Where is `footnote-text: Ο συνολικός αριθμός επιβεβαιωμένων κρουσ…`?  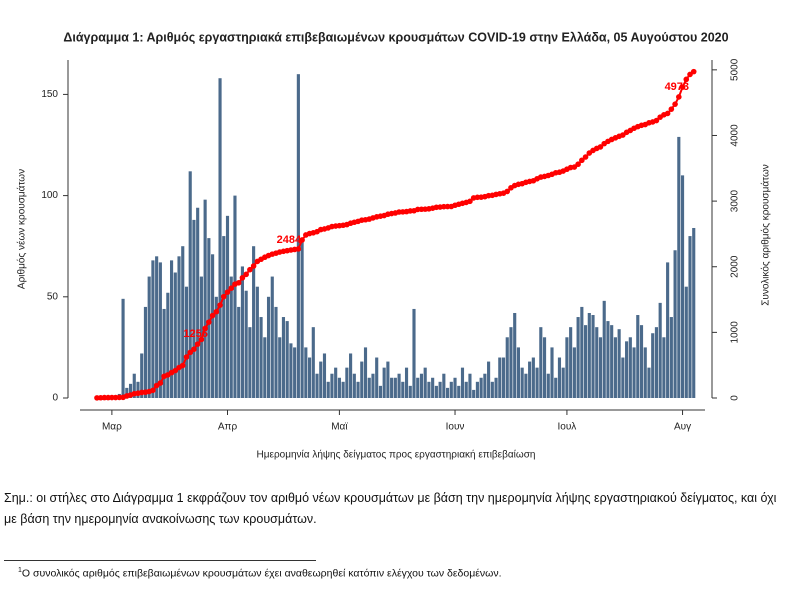 footnote-text: Ο συνολικός αριθμός επιβεβαιωμένων κρουσ… is located at coordinates (261, 573).